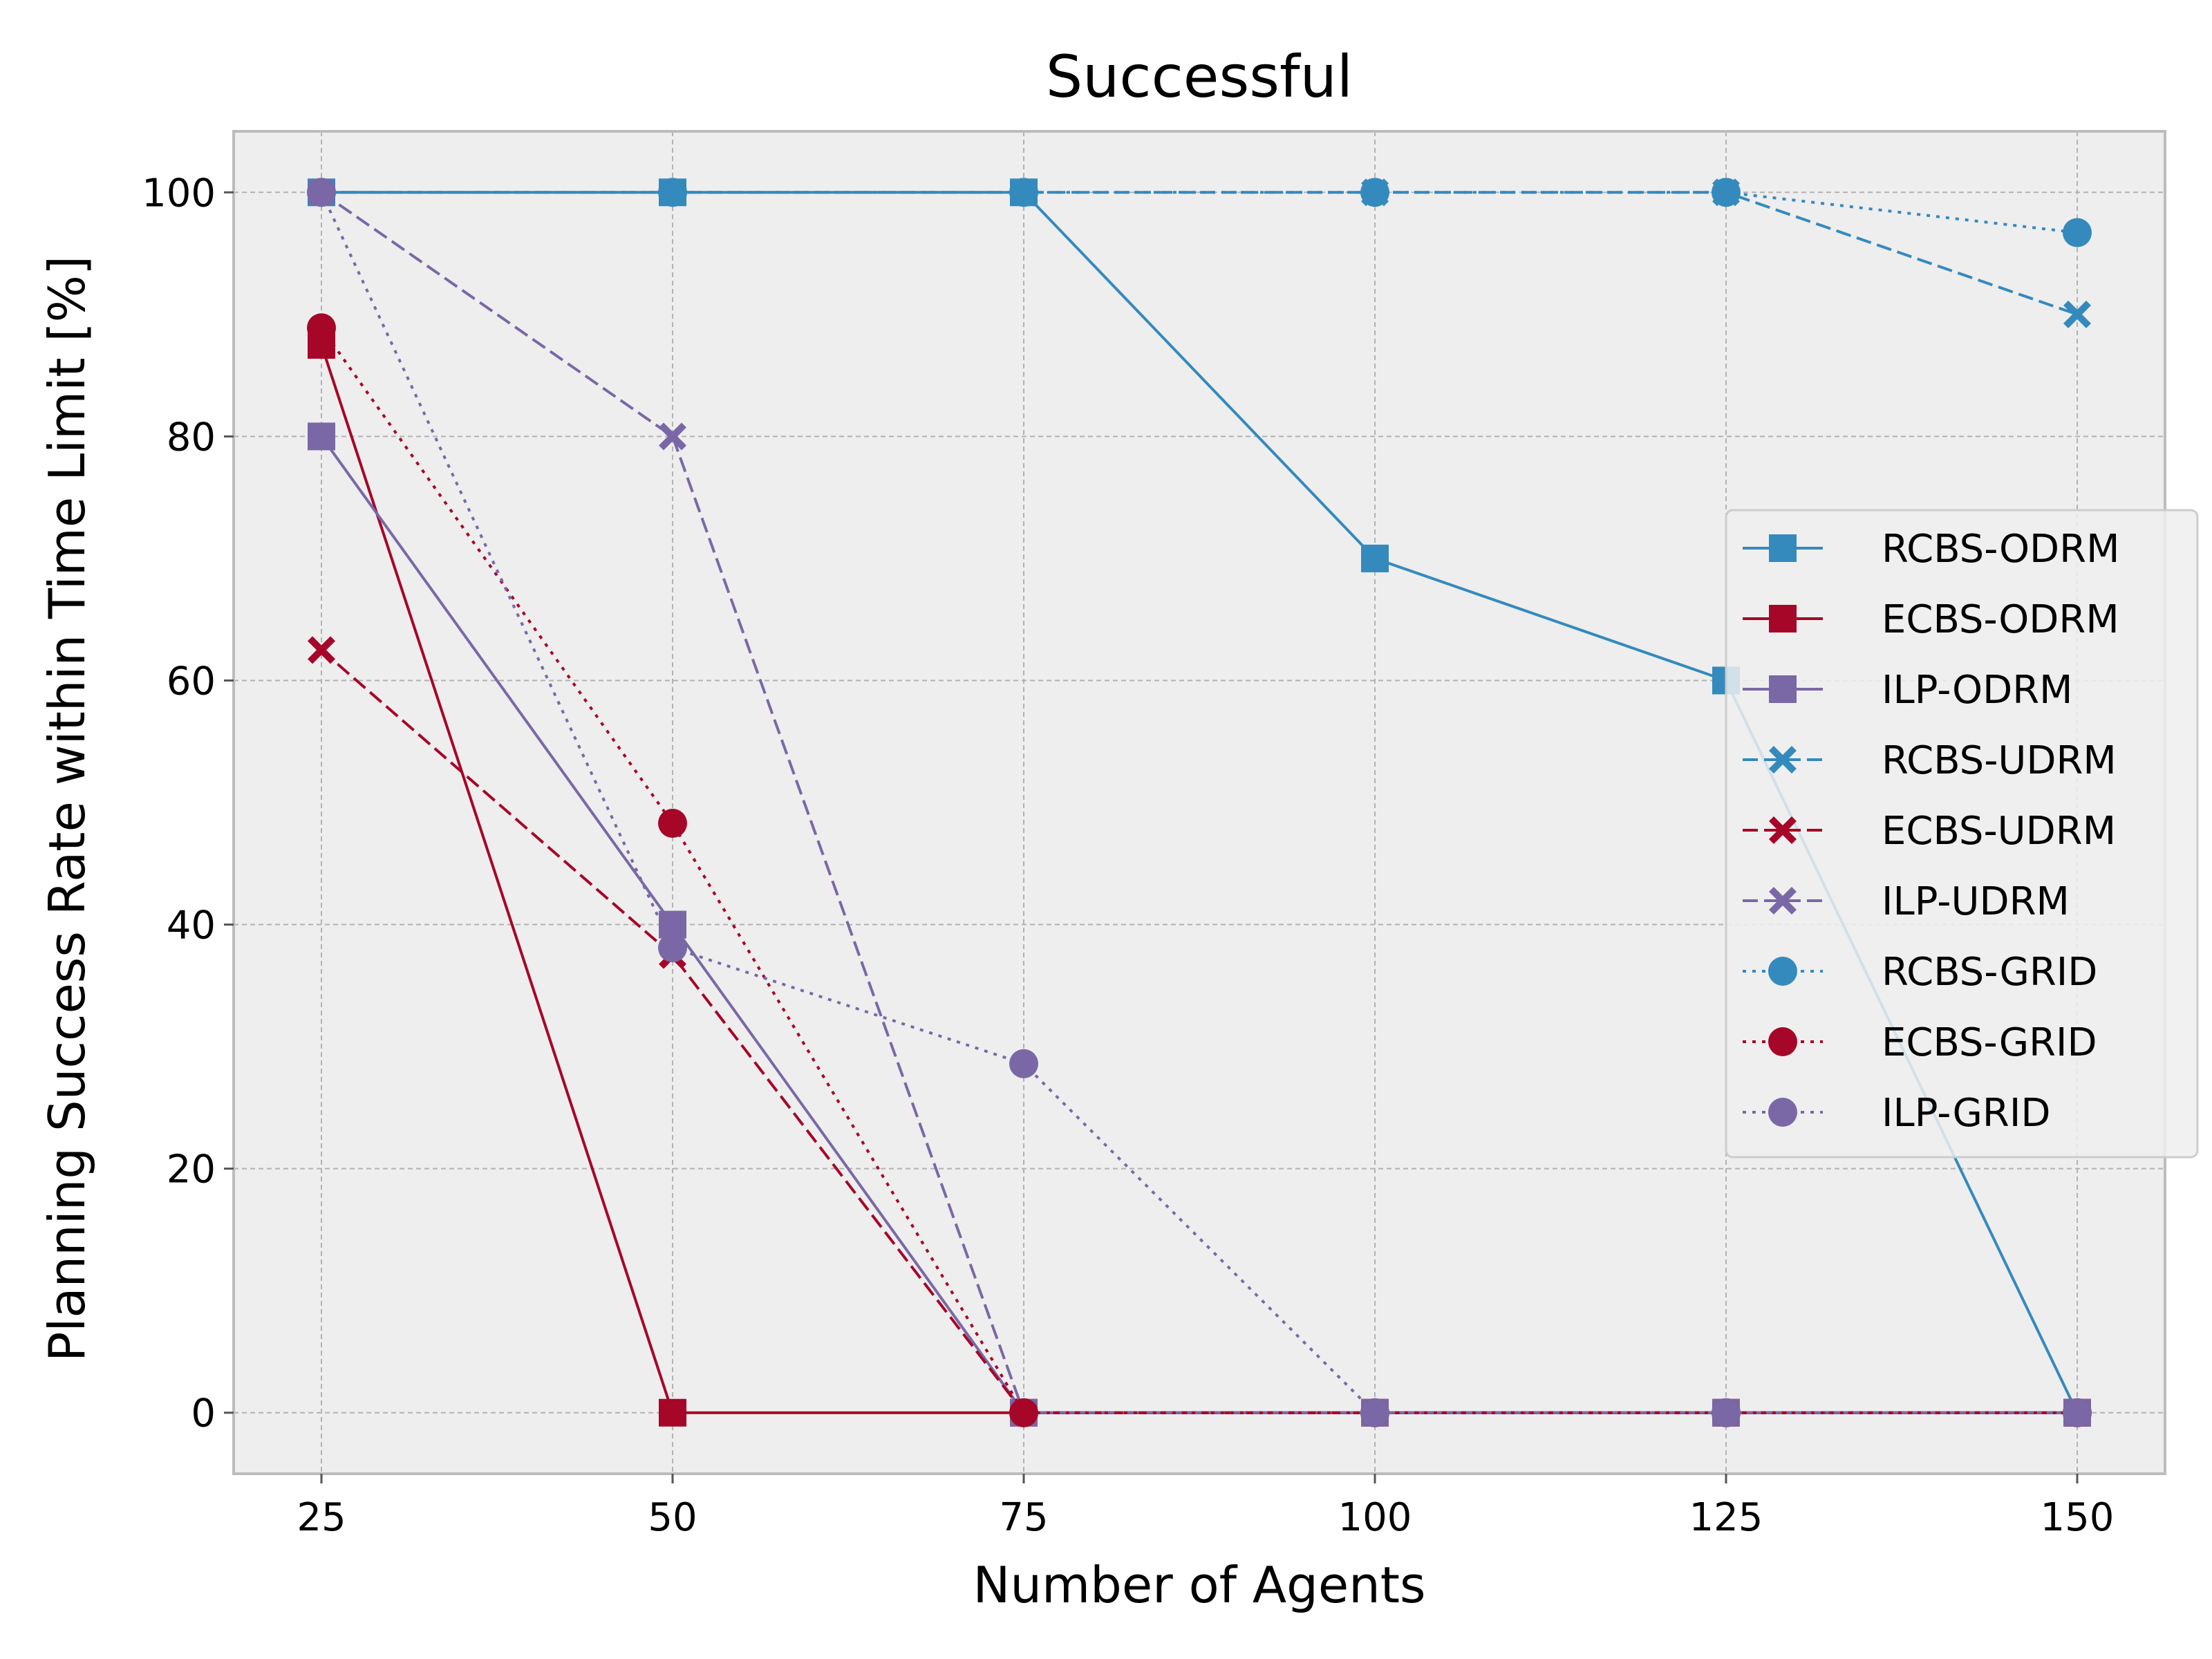 The image size is (2212, 1659). I want to click on x-tick-label: 125, so click(1726, 1517).